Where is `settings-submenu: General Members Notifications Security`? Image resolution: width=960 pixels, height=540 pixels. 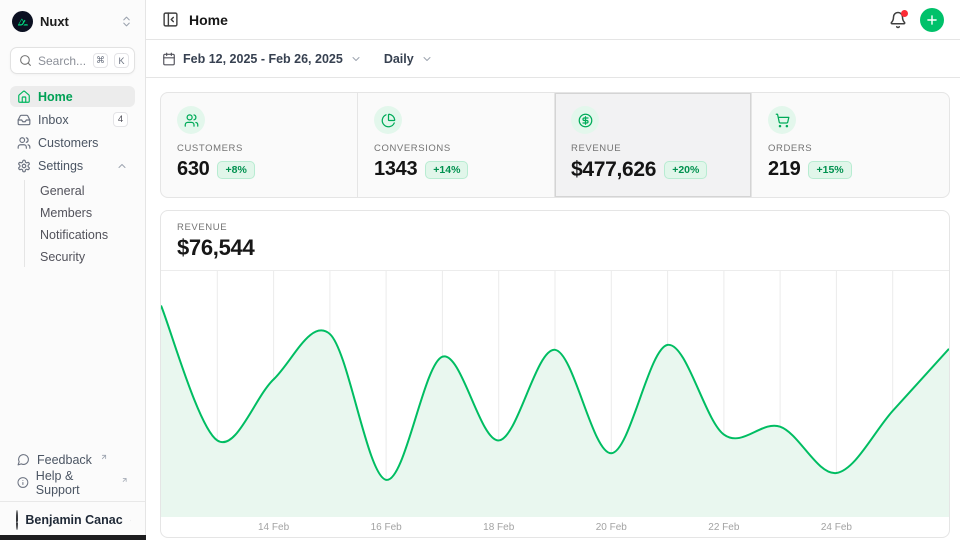 settings-submenu: General Members Notifications Security is located at coordinates (79, 223).